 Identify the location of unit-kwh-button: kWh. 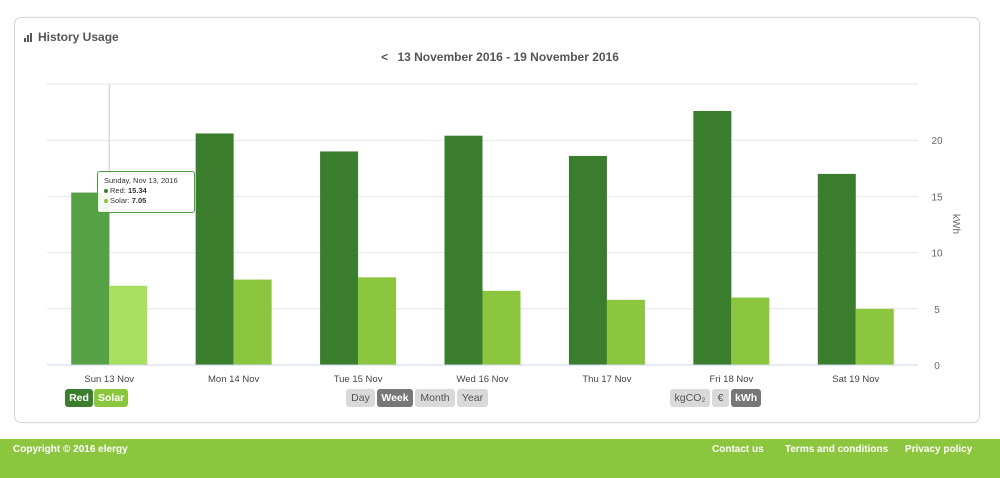
(746, 398).